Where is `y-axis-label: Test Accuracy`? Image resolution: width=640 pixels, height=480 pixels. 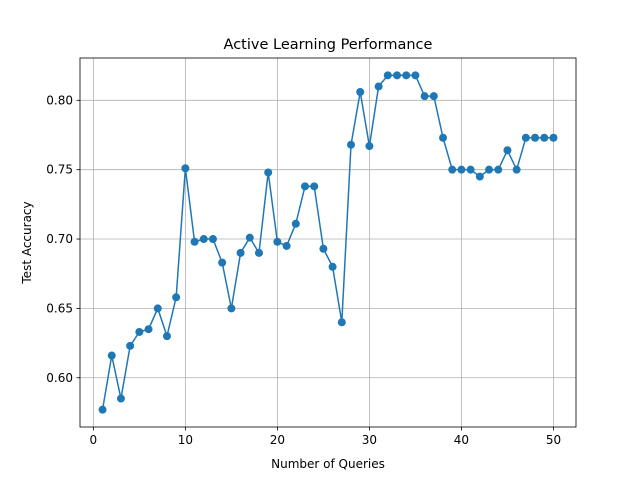
y-axis-label: Test Accuracy is located at coordinates (27, 242).